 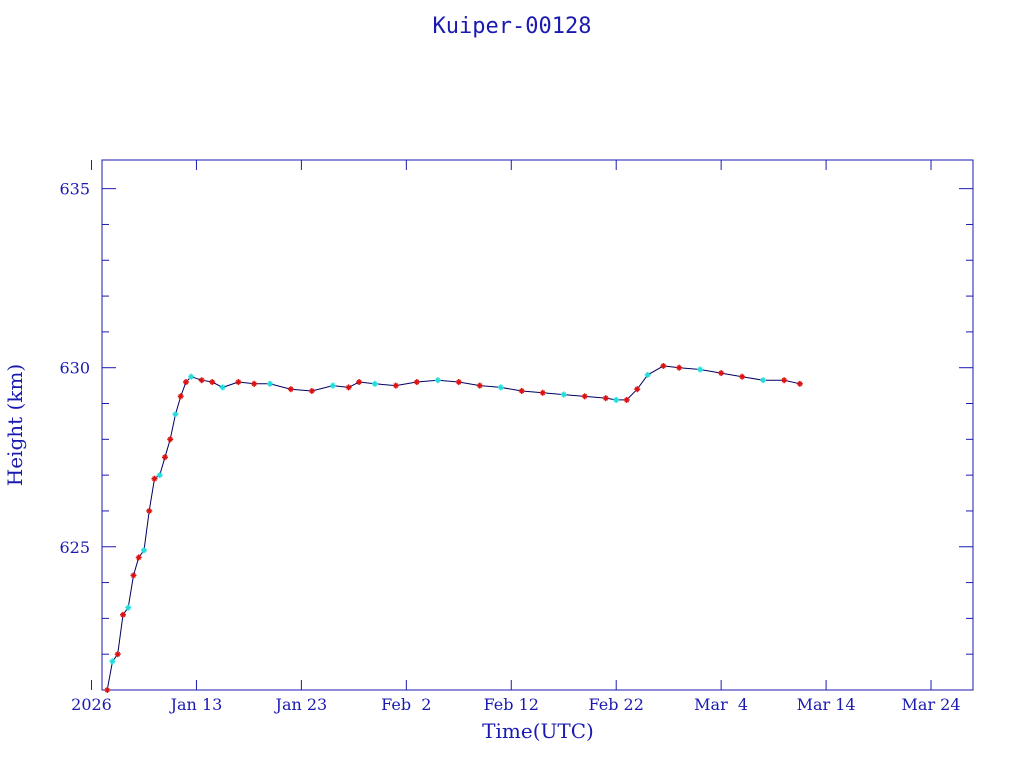 I want to click on x-tick-label: Feb 12, so click(x=511, y=704).